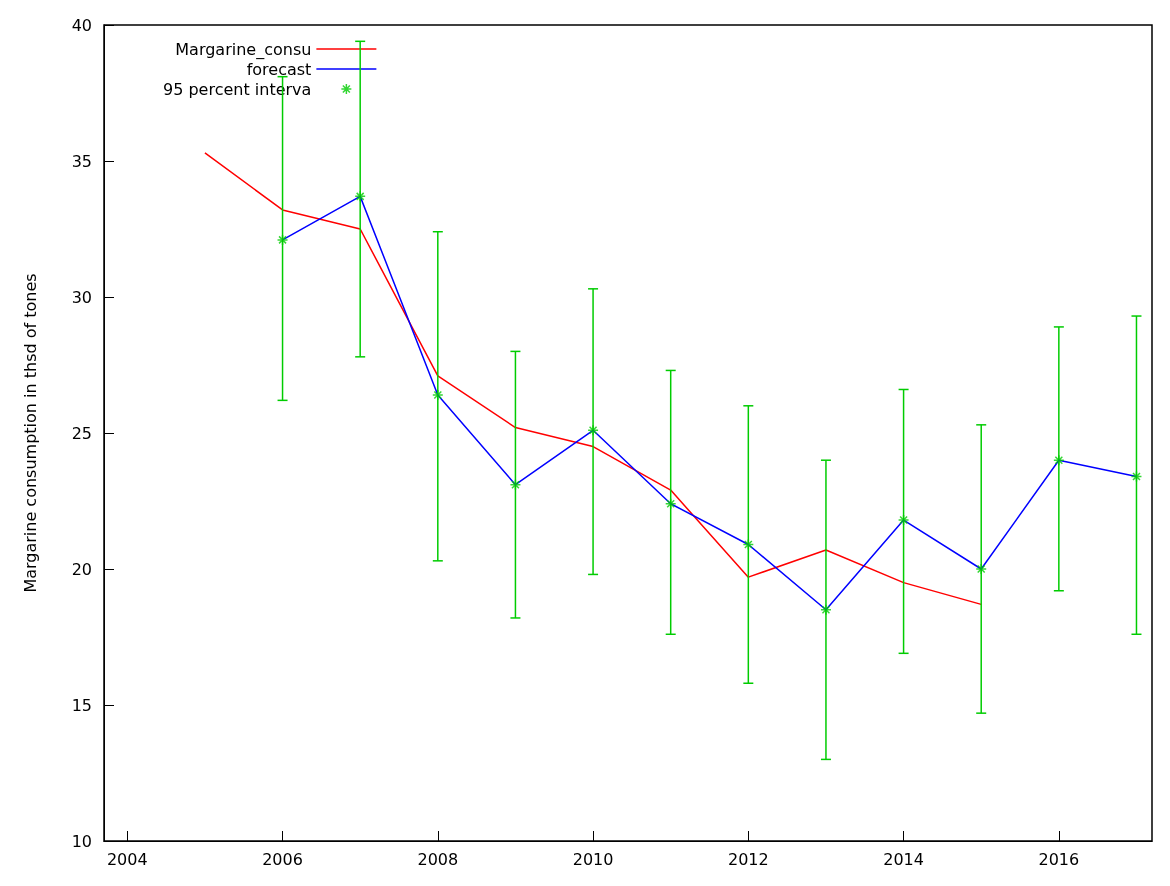 This screenshot has width=1170, height=886. What do you see at coordinates (81, 569) in the screenshot?
I see `y-tick-label: 20` at bounding box center [81, 569].